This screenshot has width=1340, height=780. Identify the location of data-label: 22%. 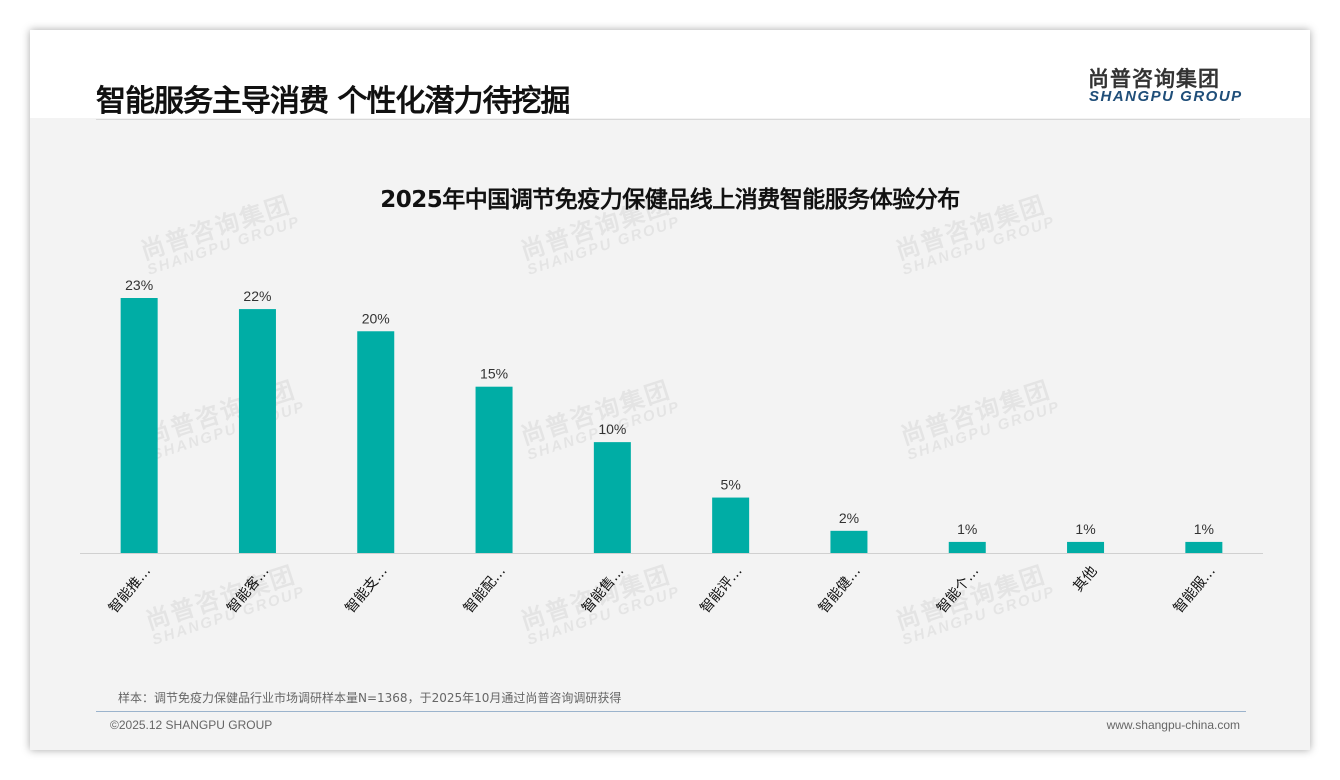
(257, 296).